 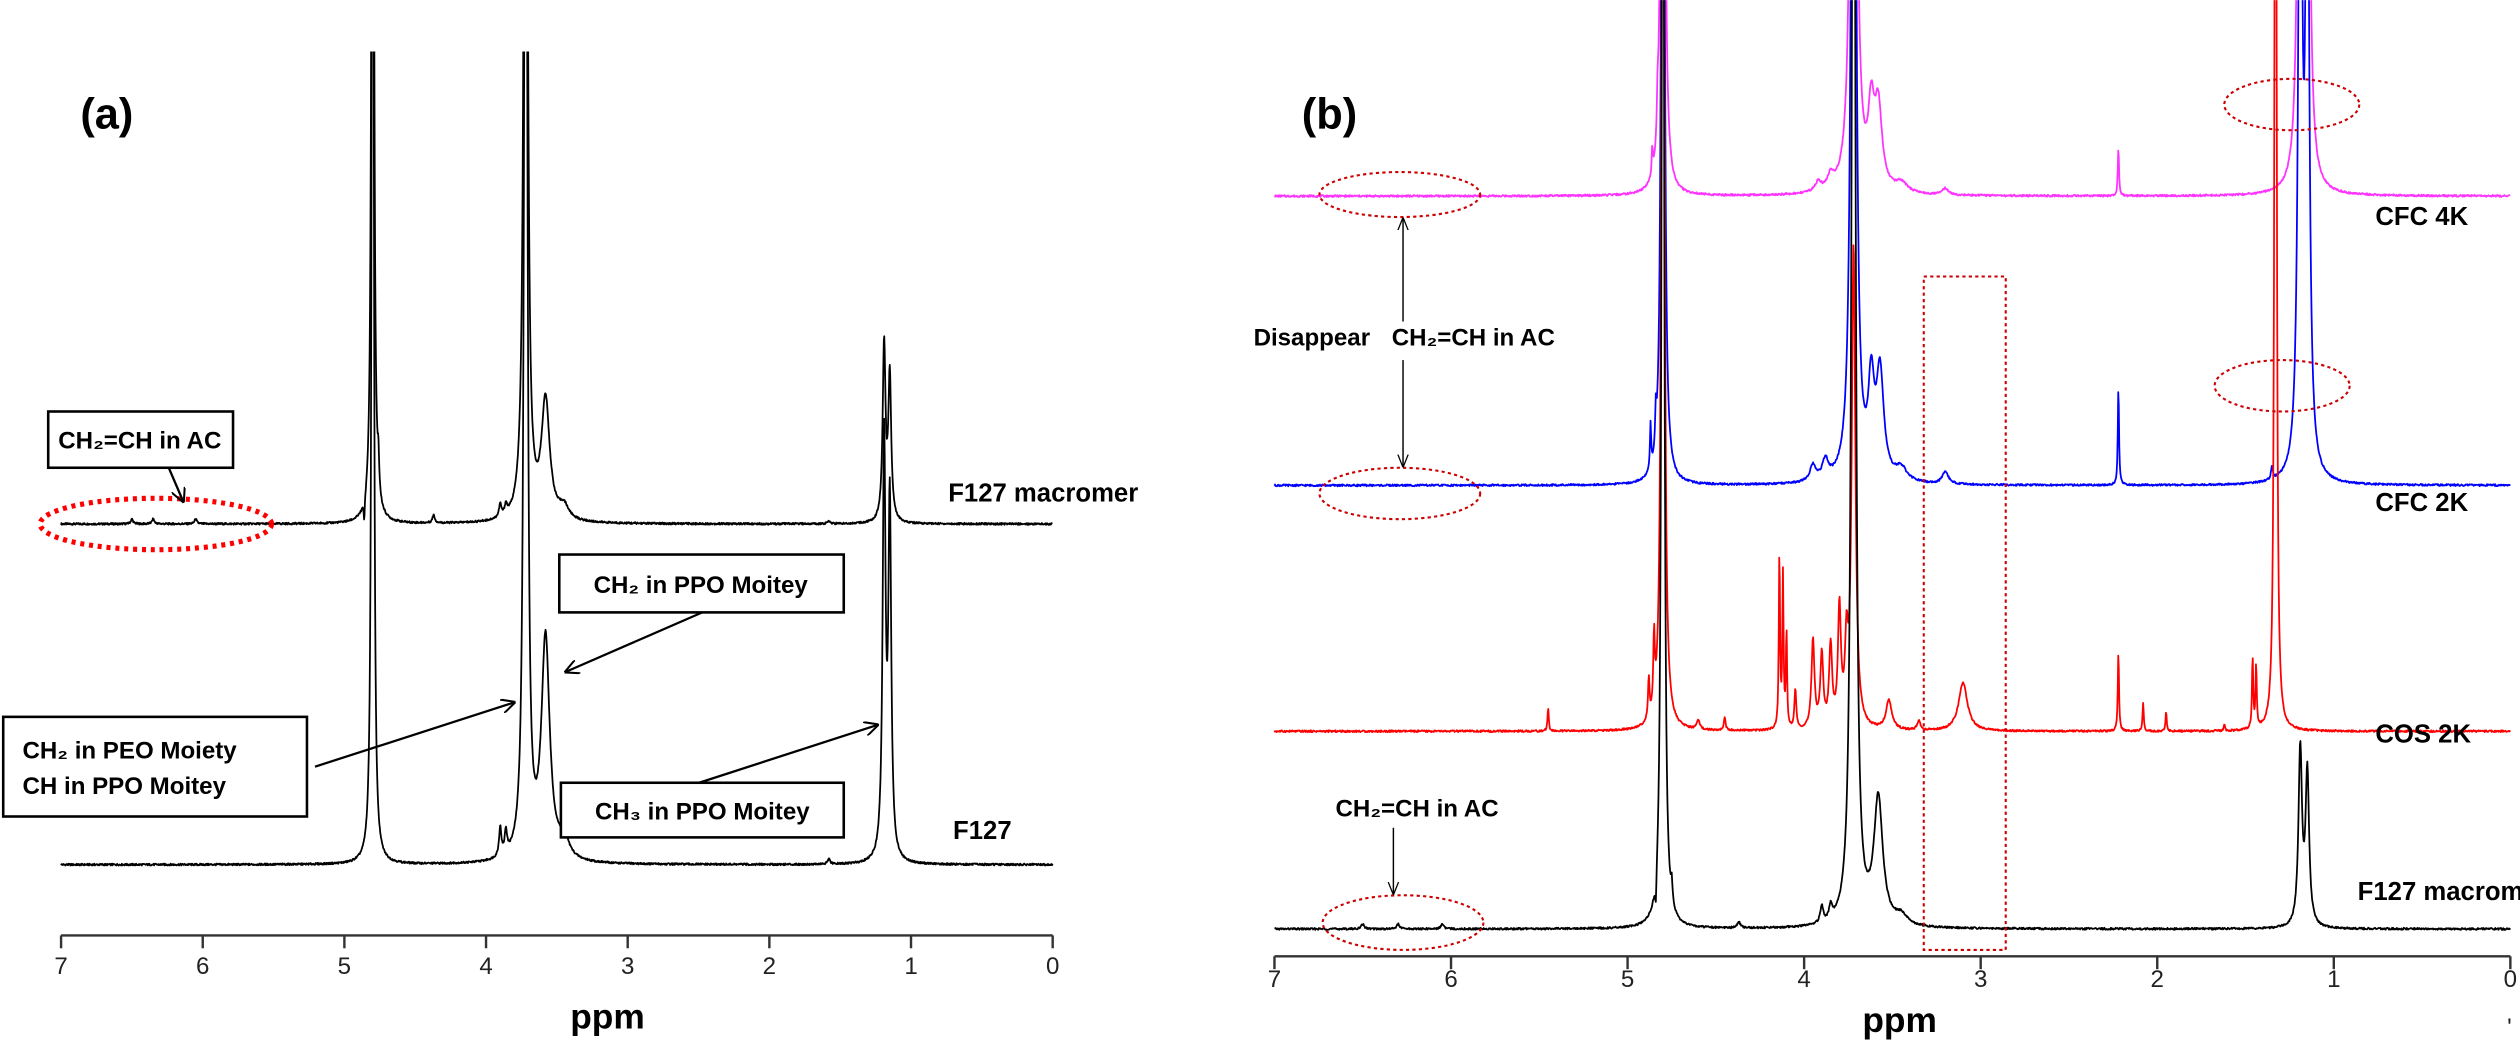 What do you see at coordinates (1473, 338) in the screenshot?
I see `annotation-disappear-text: CH₂=CH in AC` at bounding box center [1473, 338].